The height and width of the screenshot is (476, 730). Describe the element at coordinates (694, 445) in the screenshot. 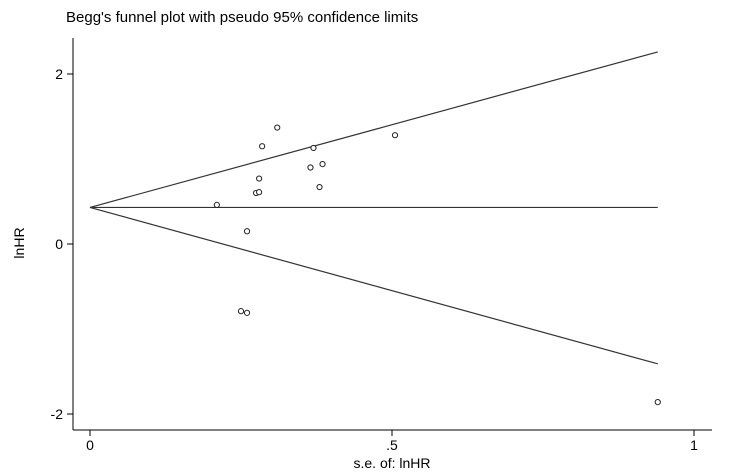

I see `x-tick-label: 1` at that location.